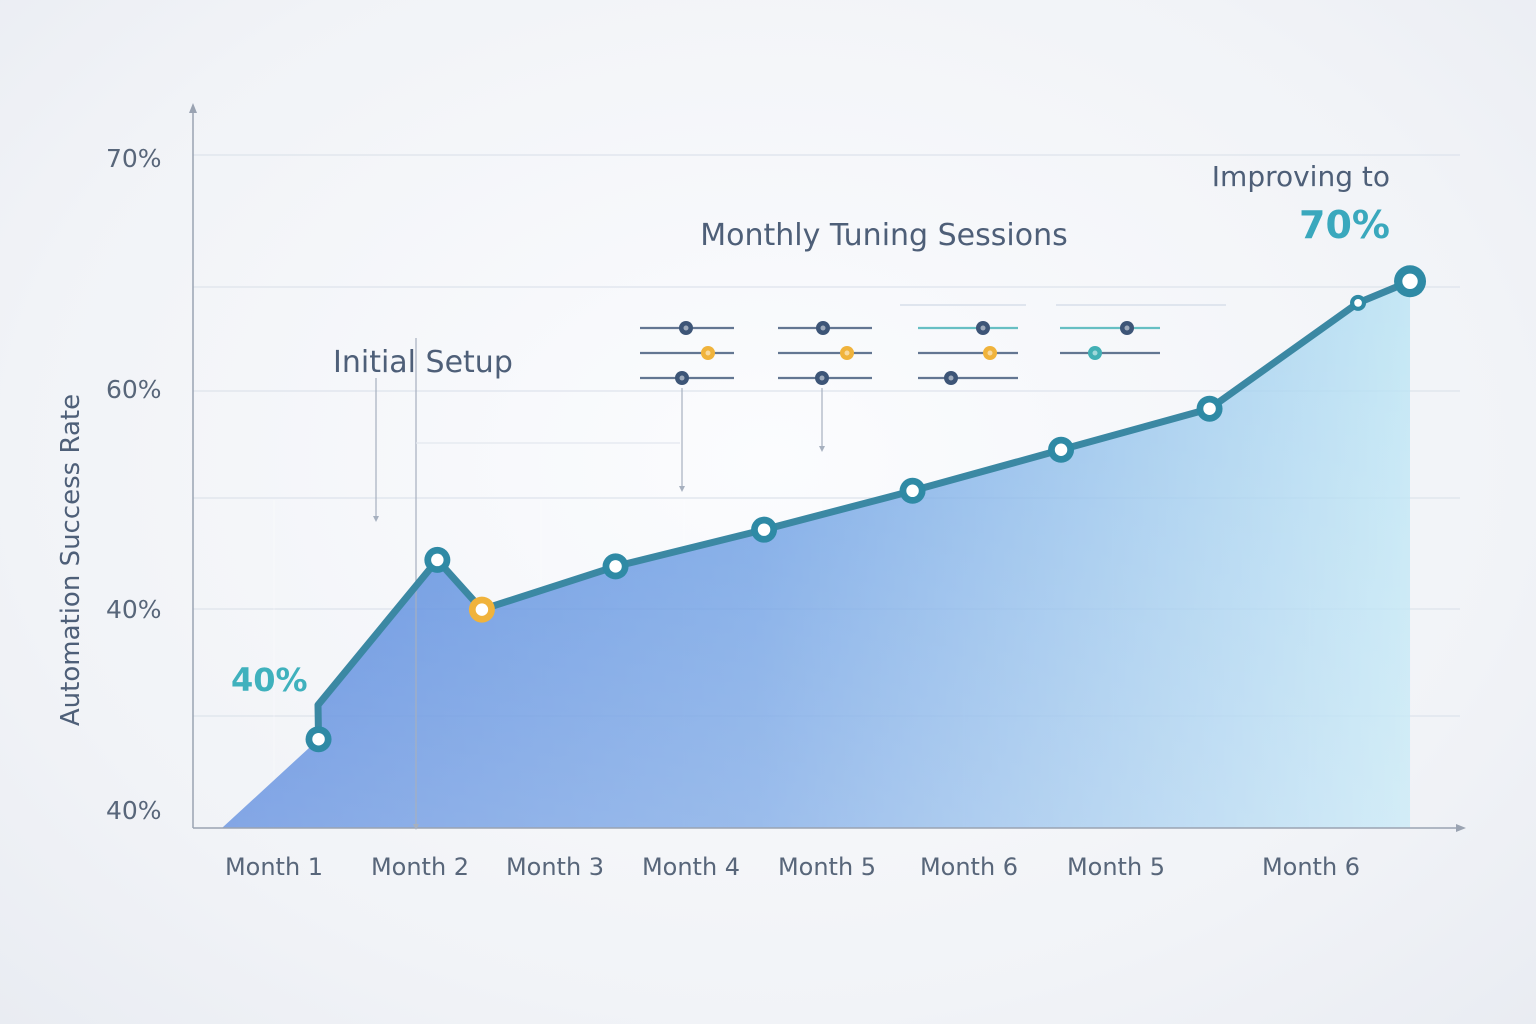  What do you see at coordinates (883, 235) in the screenshot?
I see `tuning-sessions-title: Monthly Tuning Sessions` at bounding box center [883, 235].